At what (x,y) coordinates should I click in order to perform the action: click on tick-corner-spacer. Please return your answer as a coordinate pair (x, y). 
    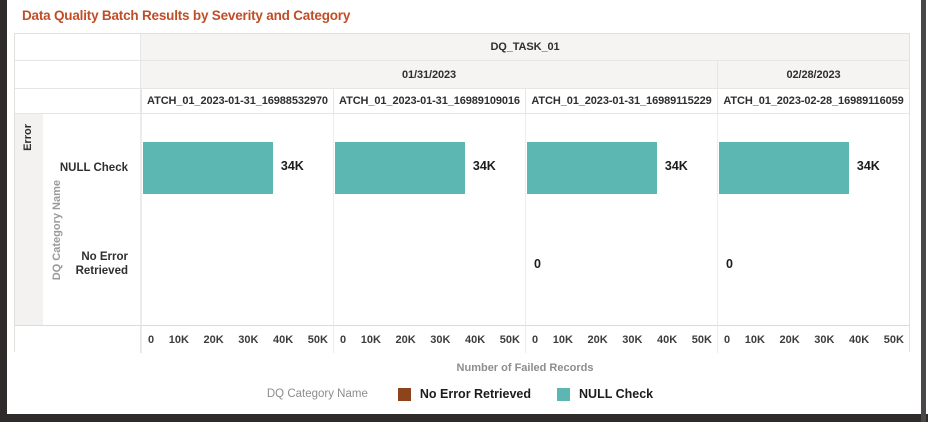
    Looking at the image, I should click on (78, 339).